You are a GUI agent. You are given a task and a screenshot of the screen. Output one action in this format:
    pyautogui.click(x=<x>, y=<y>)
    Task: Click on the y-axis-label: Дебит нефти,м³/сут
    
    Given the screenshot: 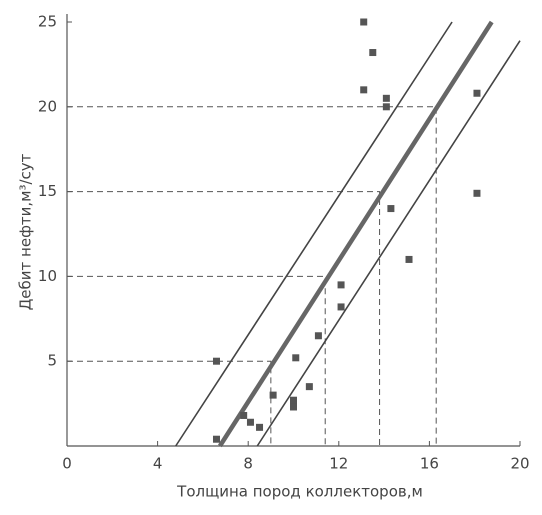 What is the action you would take?
    pyautogui.click(x=26, y=231)
    